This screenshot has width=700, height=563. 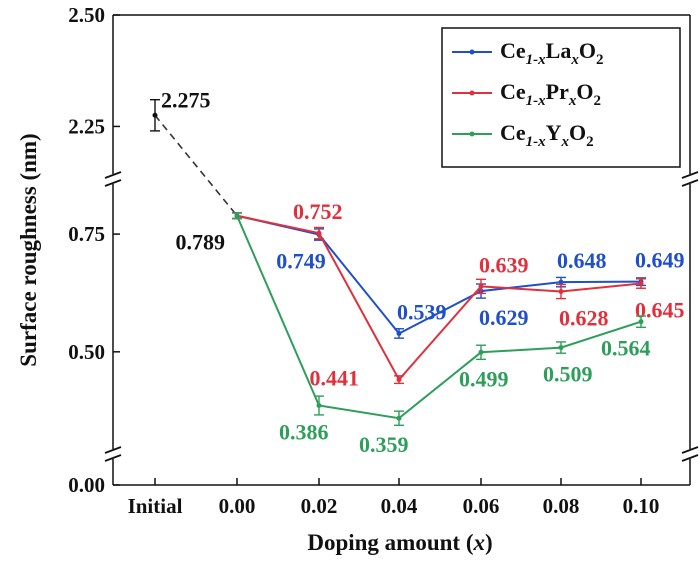 What do you see at coordinates (439, 274) in the screenshot?
I see `series-line` at bounding box center [439, 274].